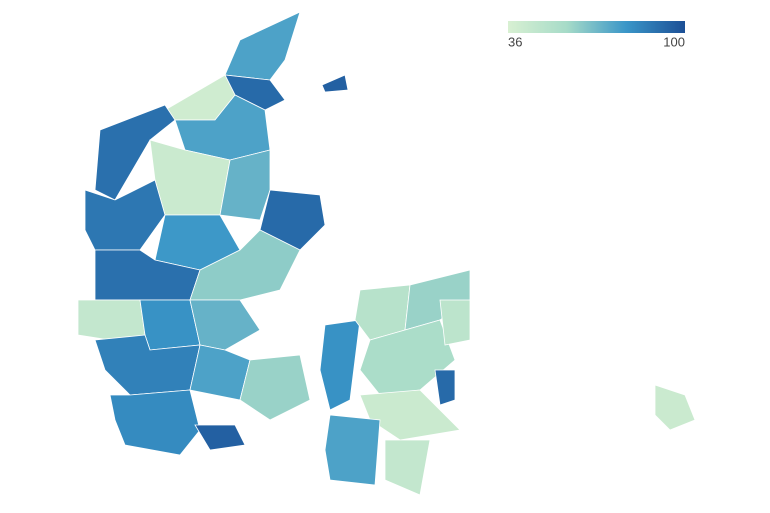 The height and width of the screenshot is (513, 770). I want to click on colorbar, so click(596, 27).